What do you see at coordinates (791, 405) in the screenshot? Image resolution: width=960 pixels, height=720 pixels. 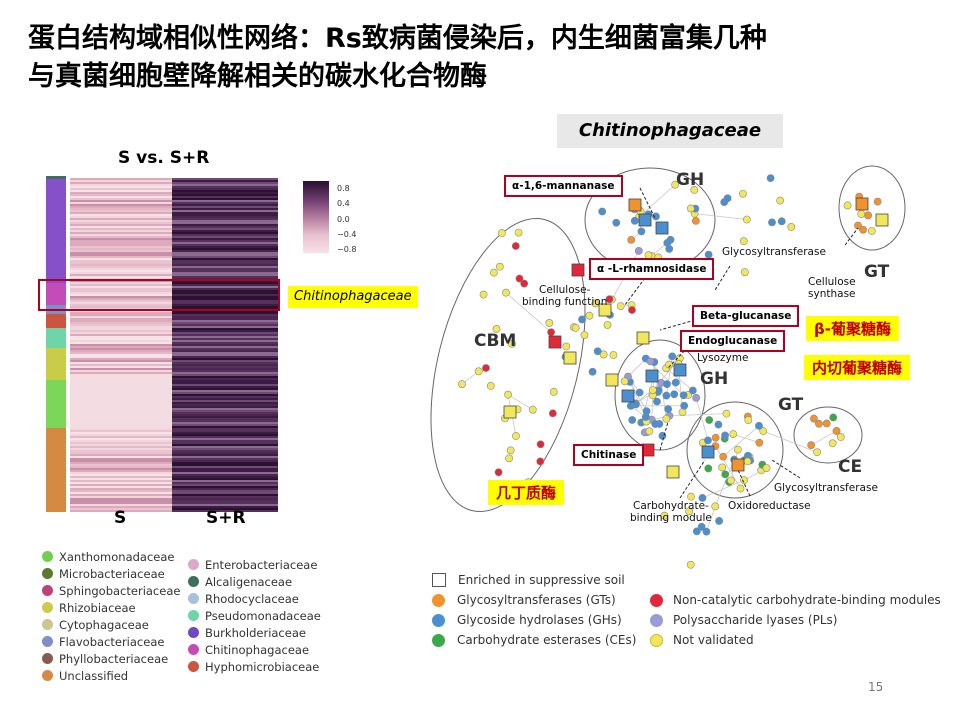 I see `label-gt-mid: GT` at bounding box center [791, 405].